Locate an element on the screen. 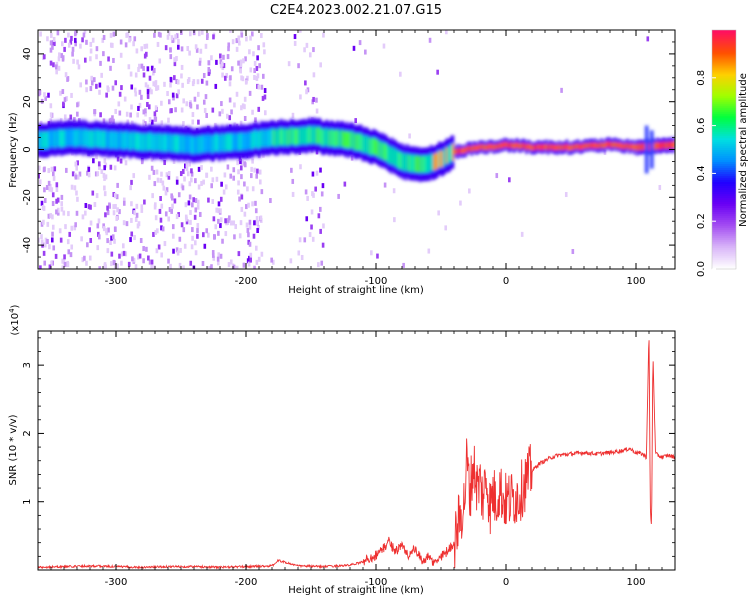  figure-title: C2E4.2023.002.21.07.G15 is located at coordinates (356, 10).